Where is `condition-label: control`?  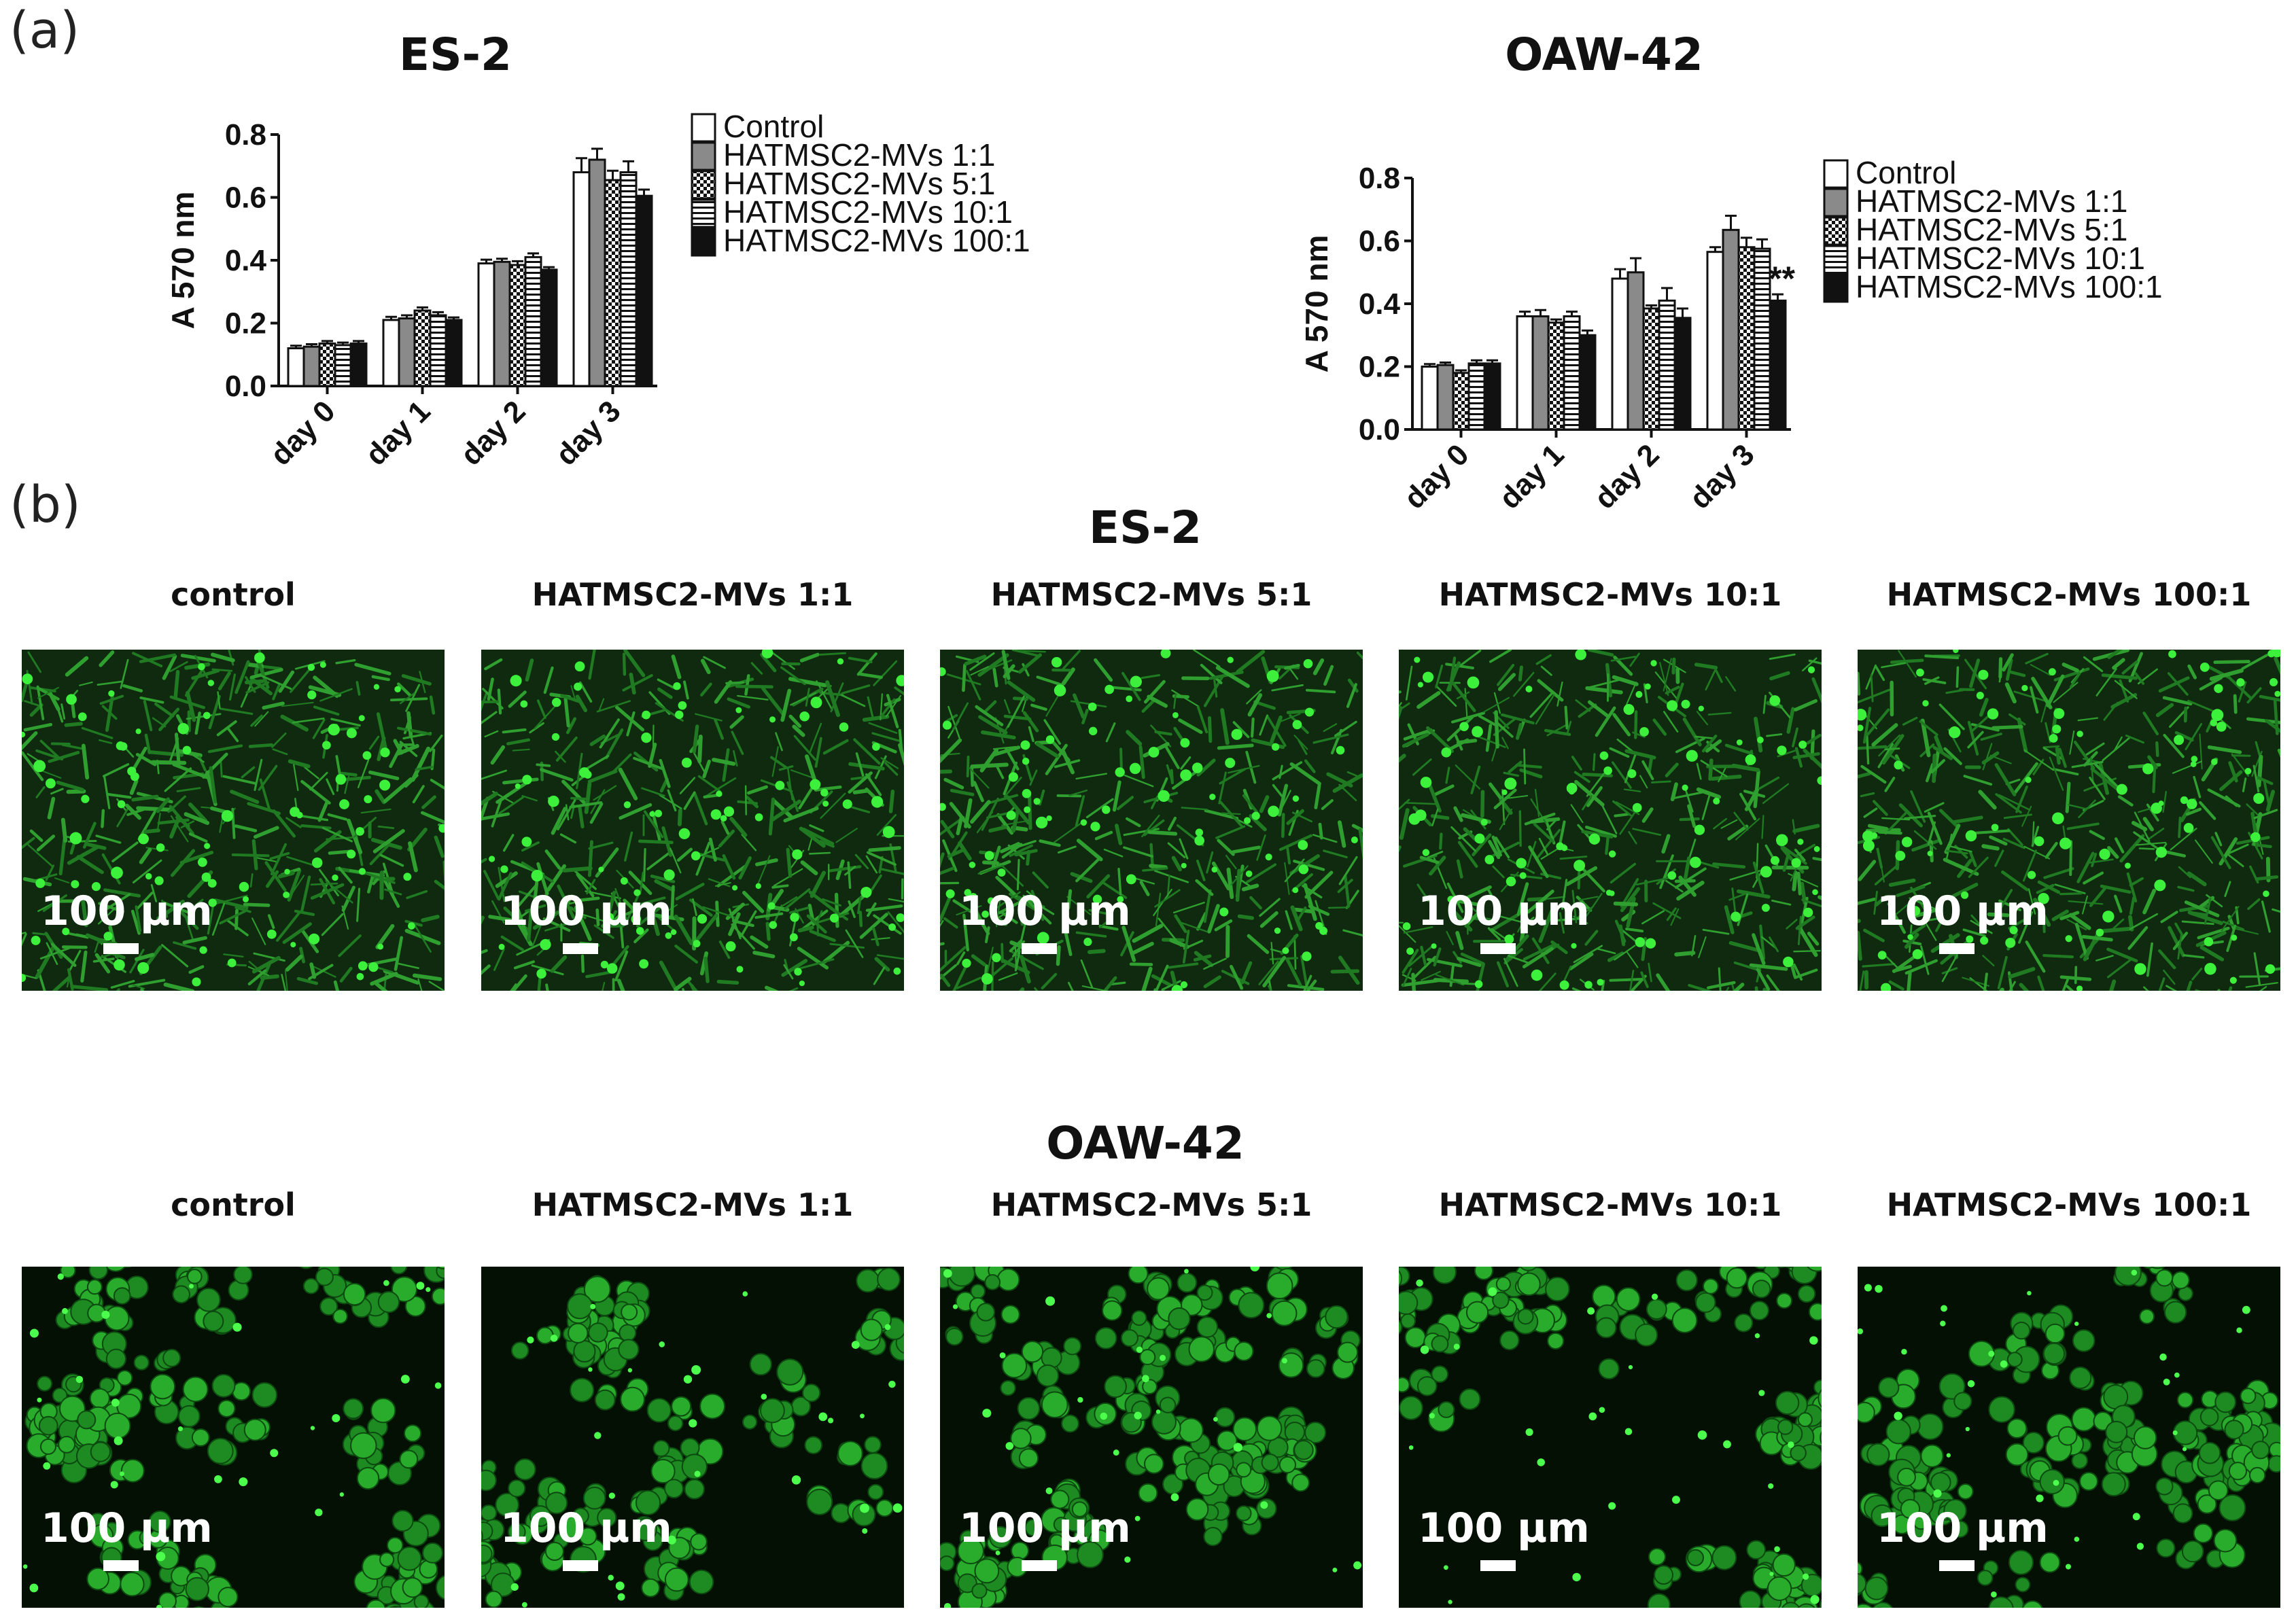 condition-label: control is located at coordinates (233, 594).